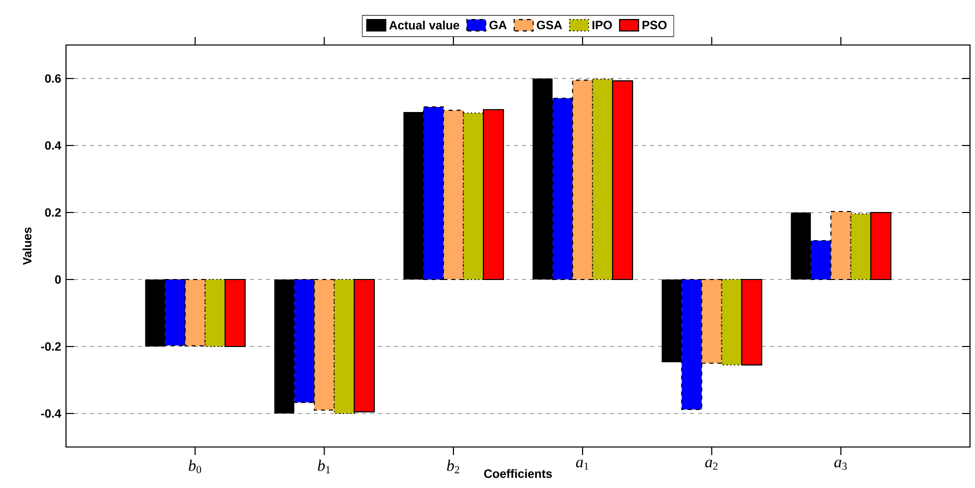  Describe the element at coordinates (27, 246) in the screenshot. I see `y-axis-title: Values` at that location.